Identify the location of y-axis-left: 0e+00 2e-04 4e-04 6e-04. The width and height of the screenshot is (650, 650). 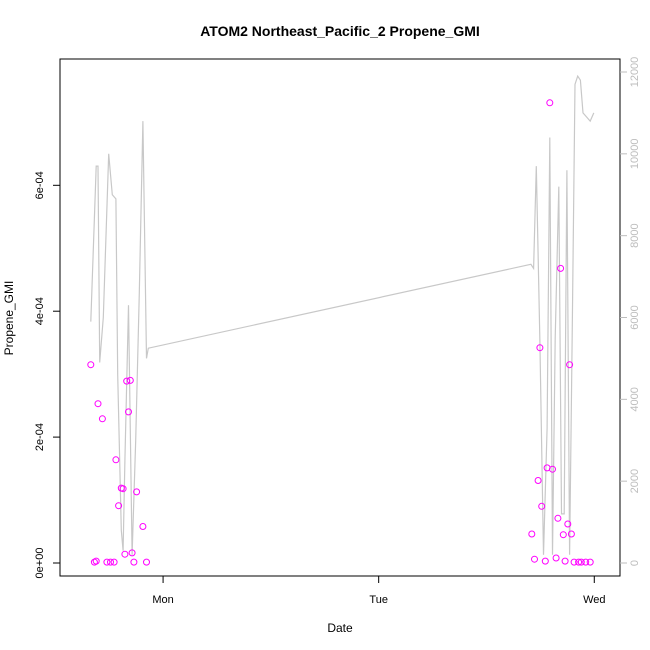
(47, 374).